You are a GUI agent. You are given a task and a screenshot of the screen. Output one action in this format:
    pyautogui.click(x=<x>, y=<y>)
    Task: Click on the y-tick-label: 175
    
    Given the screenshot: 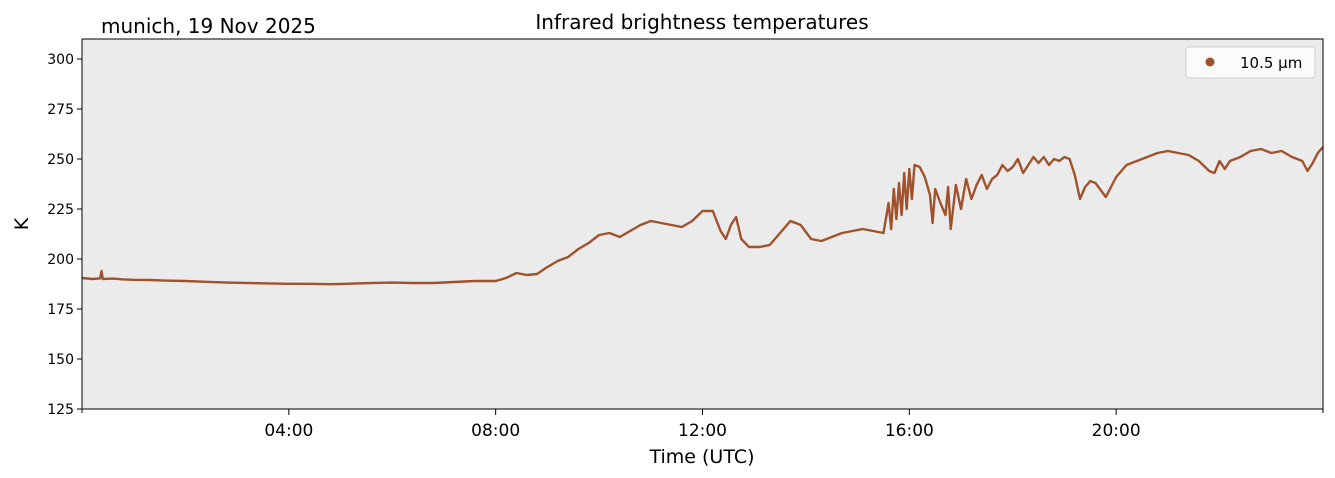 What is the action you would take?
    pyautogui.click(x=60, y=310)
    